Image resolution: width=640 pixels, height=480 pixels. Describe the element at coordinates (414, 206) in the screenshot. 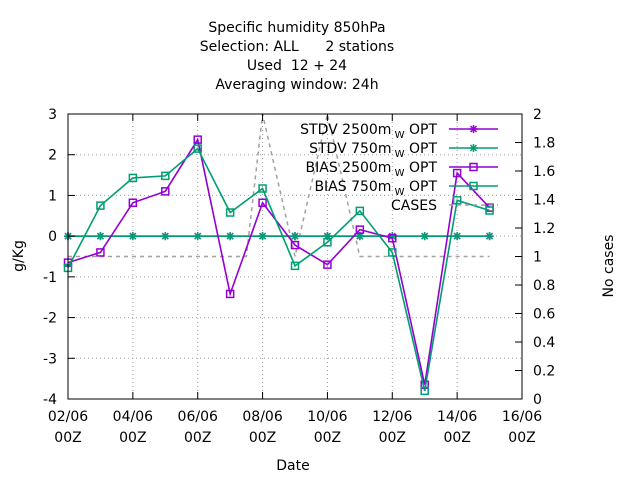

I see `legend-label: CASES` at that location.